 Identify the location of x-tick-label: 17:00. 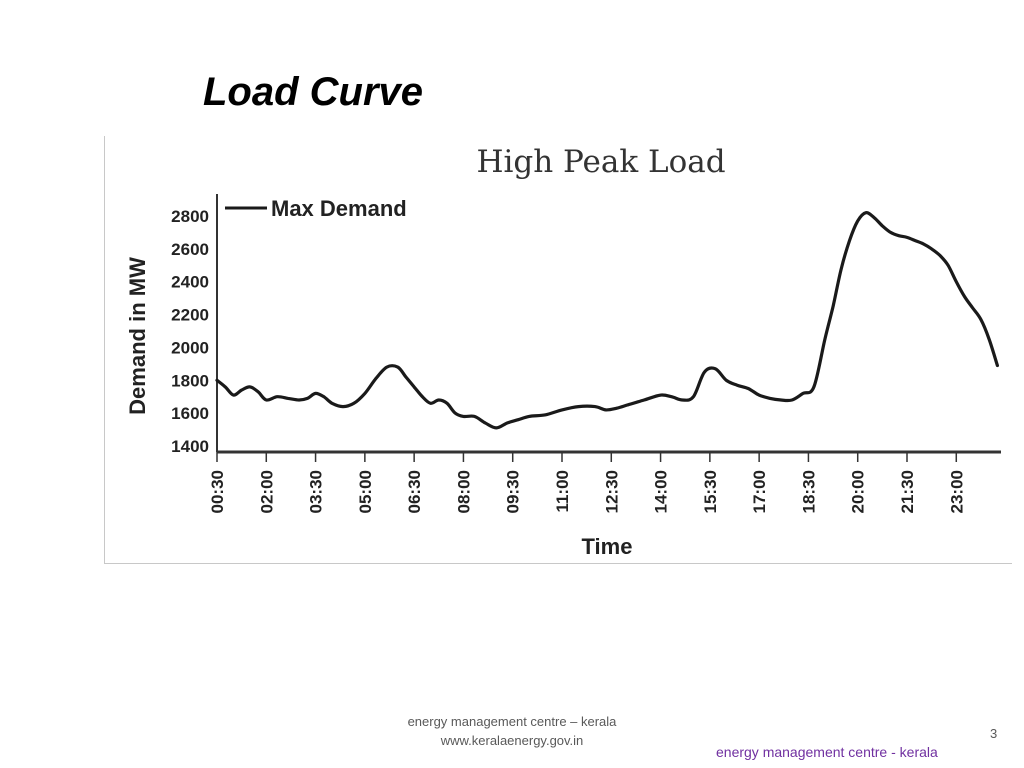
(759, 491).